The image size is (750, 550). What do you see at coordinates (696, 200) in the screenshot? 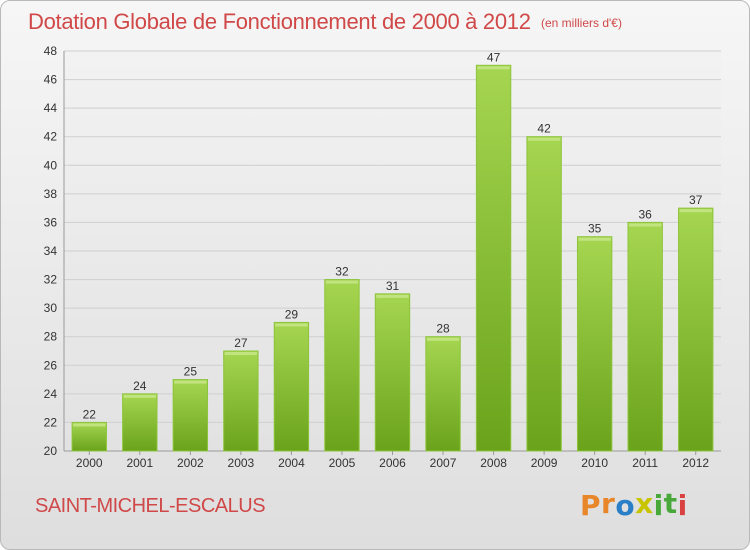
I see `data-label-2012: 37` at bounding box center [696, 200].